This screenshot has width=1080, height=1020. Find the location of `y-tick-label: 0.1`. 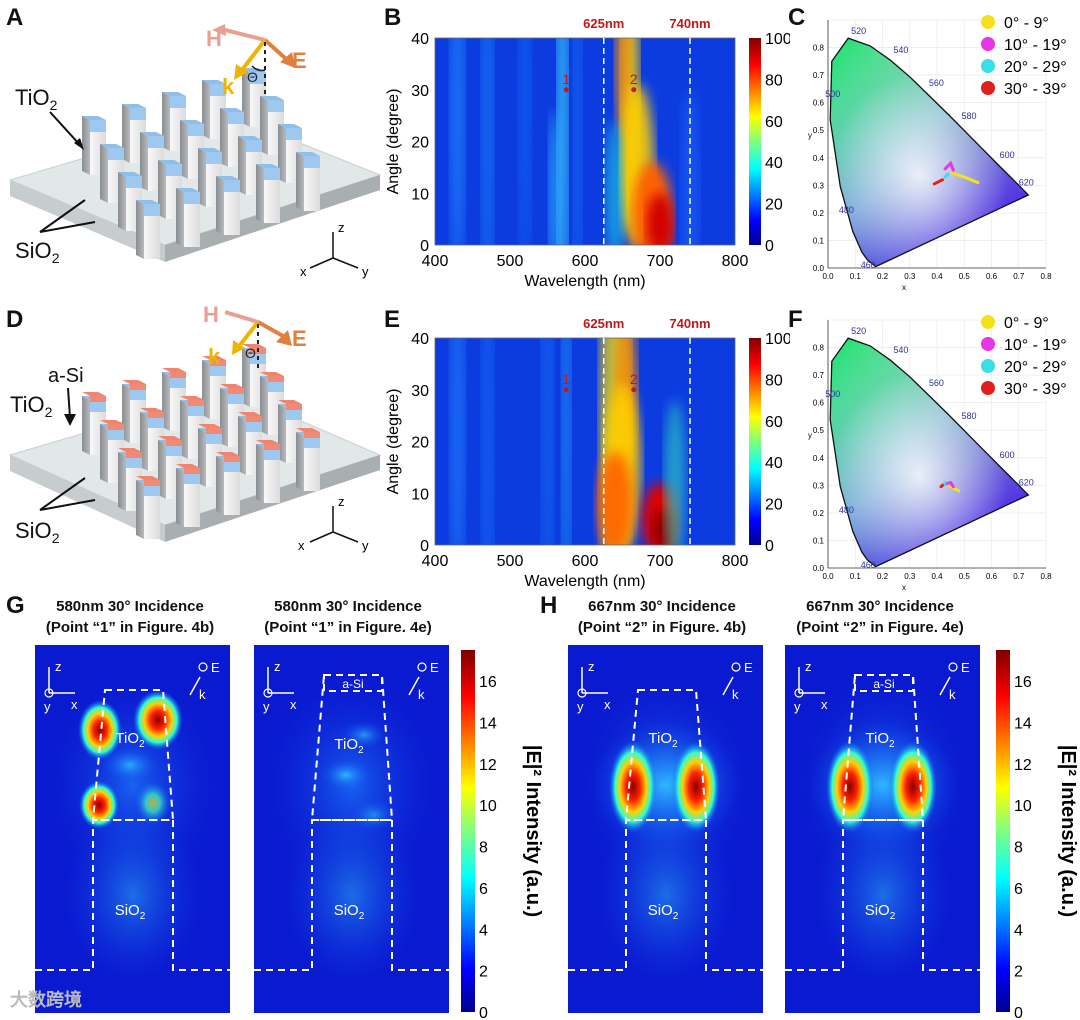

y-tick-label: 0.1 is located at coordinates (819, 540).